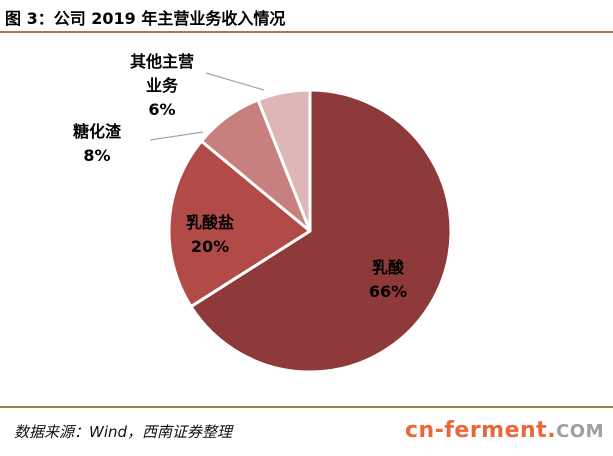  What do you see at coordinates (161, 109) in the screenshot?
I see `slice-percent-3: 6%` at bounding box center [161, 109].